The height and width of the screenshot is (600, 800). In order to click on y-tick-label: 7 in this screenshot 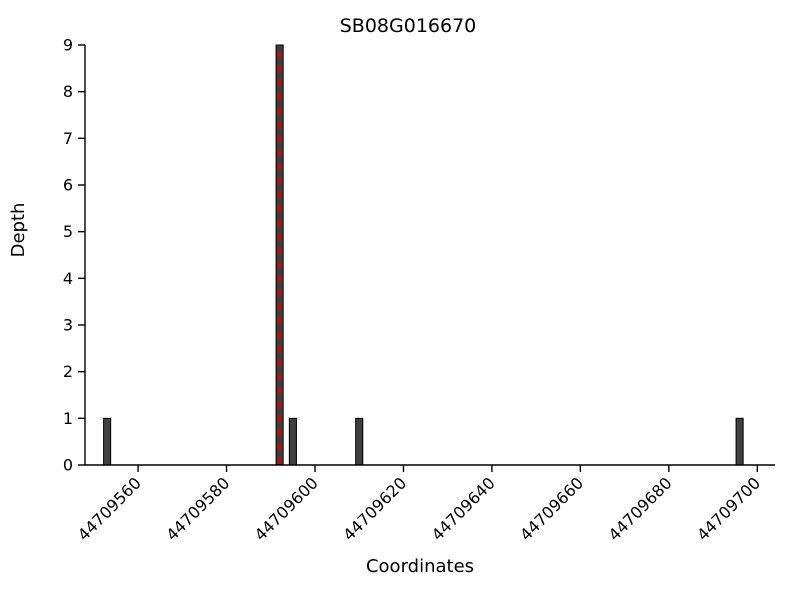, I will do `click(68, 138)`.